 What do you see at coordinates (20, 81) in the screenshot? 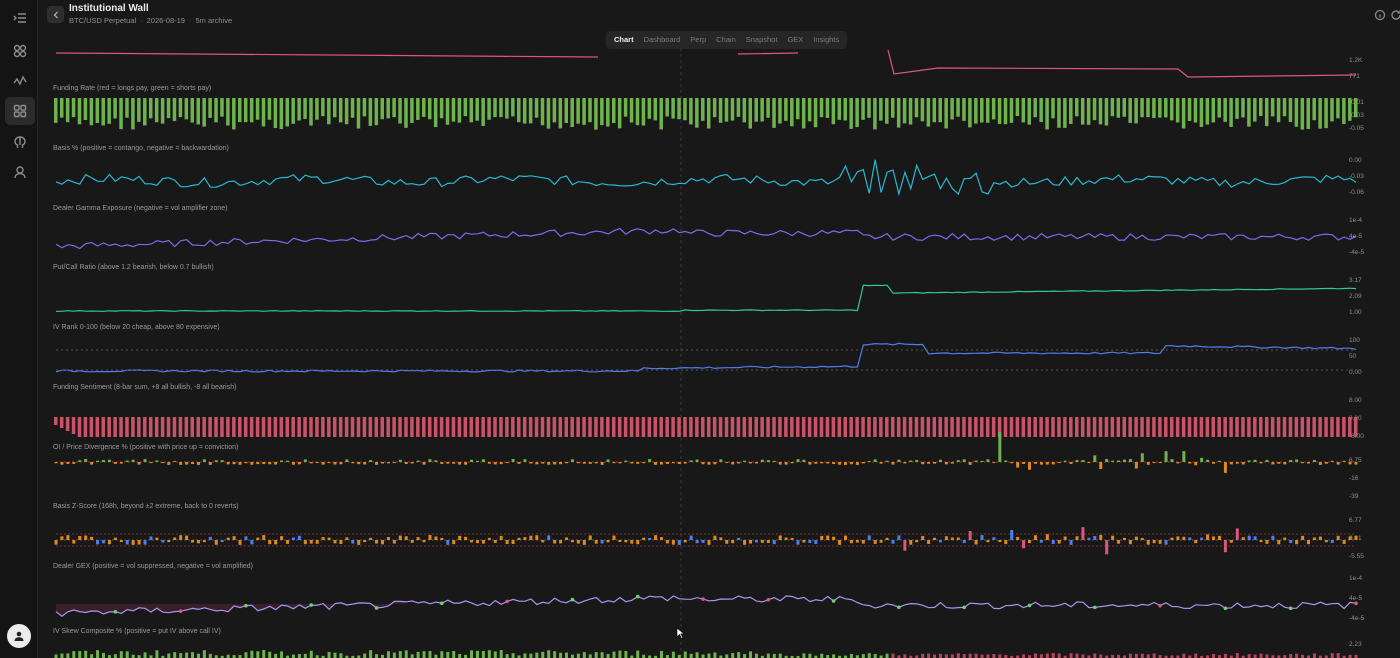
I see `pulse-icon` at bounding box center [20, 81].